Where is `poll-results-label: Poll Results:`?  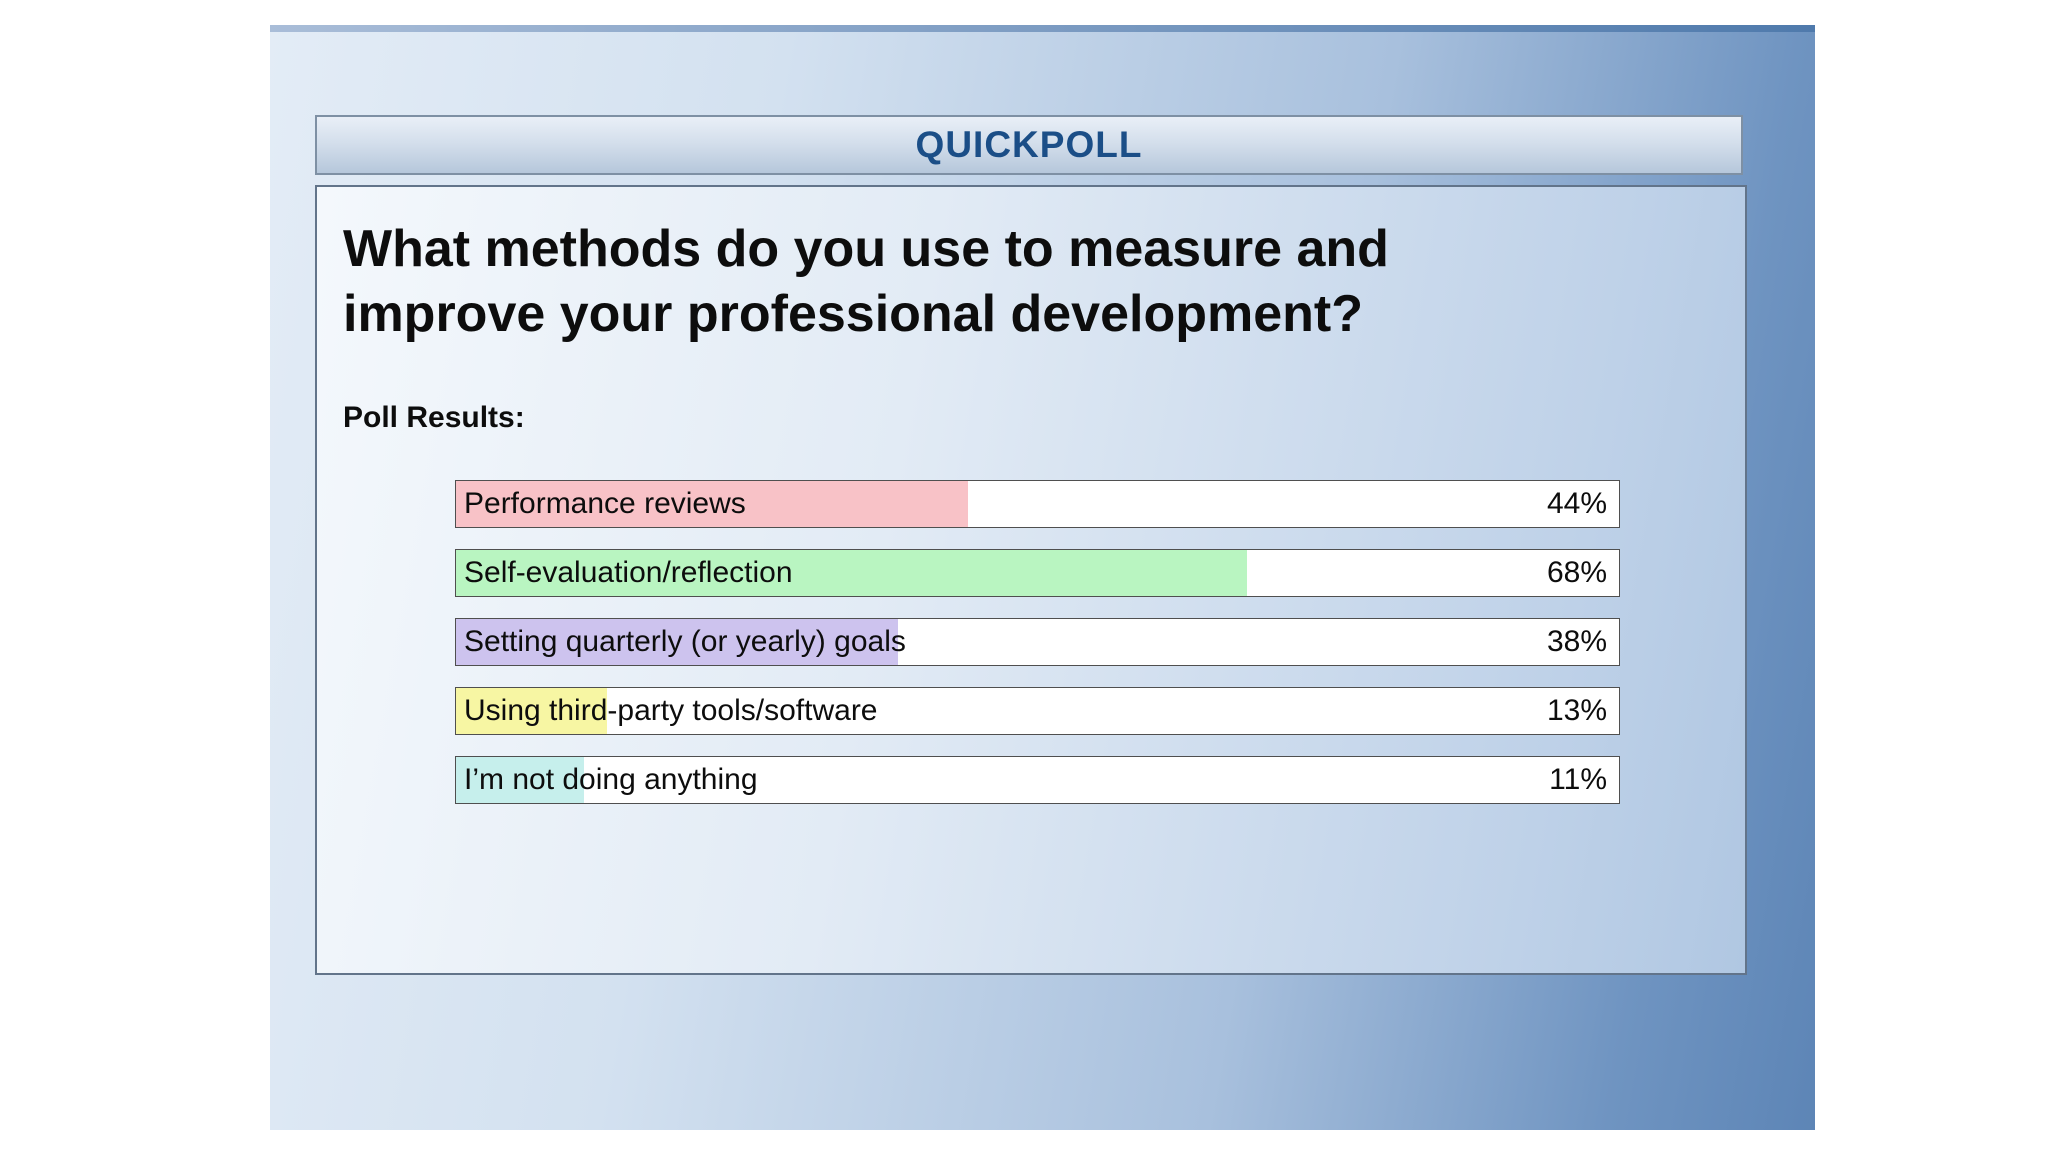
poll-results-label: Poll Results: is located at coordinates (434, 417).